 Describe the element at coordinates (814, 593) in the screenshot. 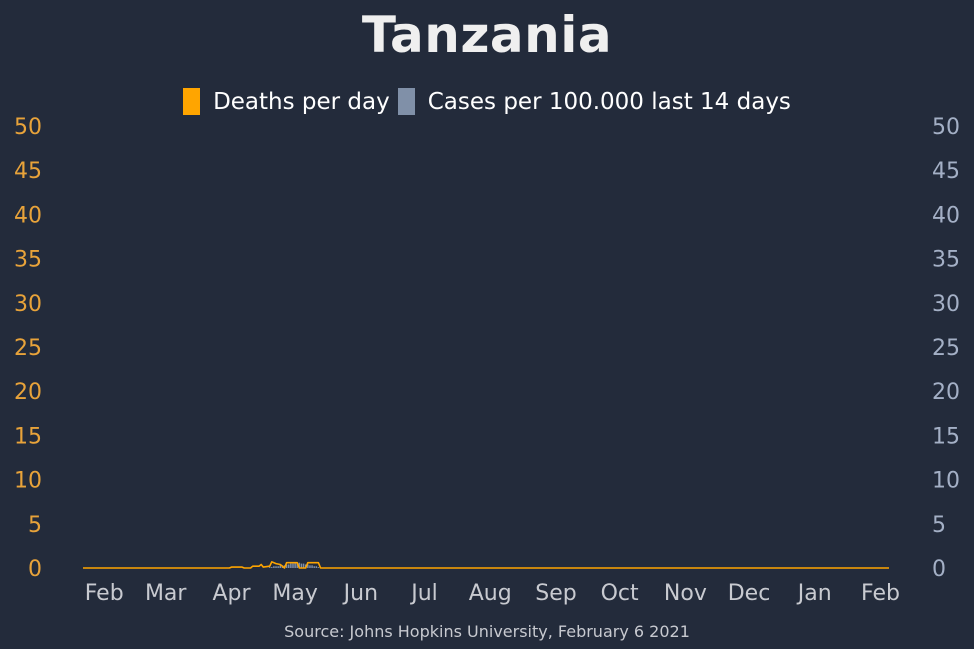

I see `x-tick-label: Jan` at that location.